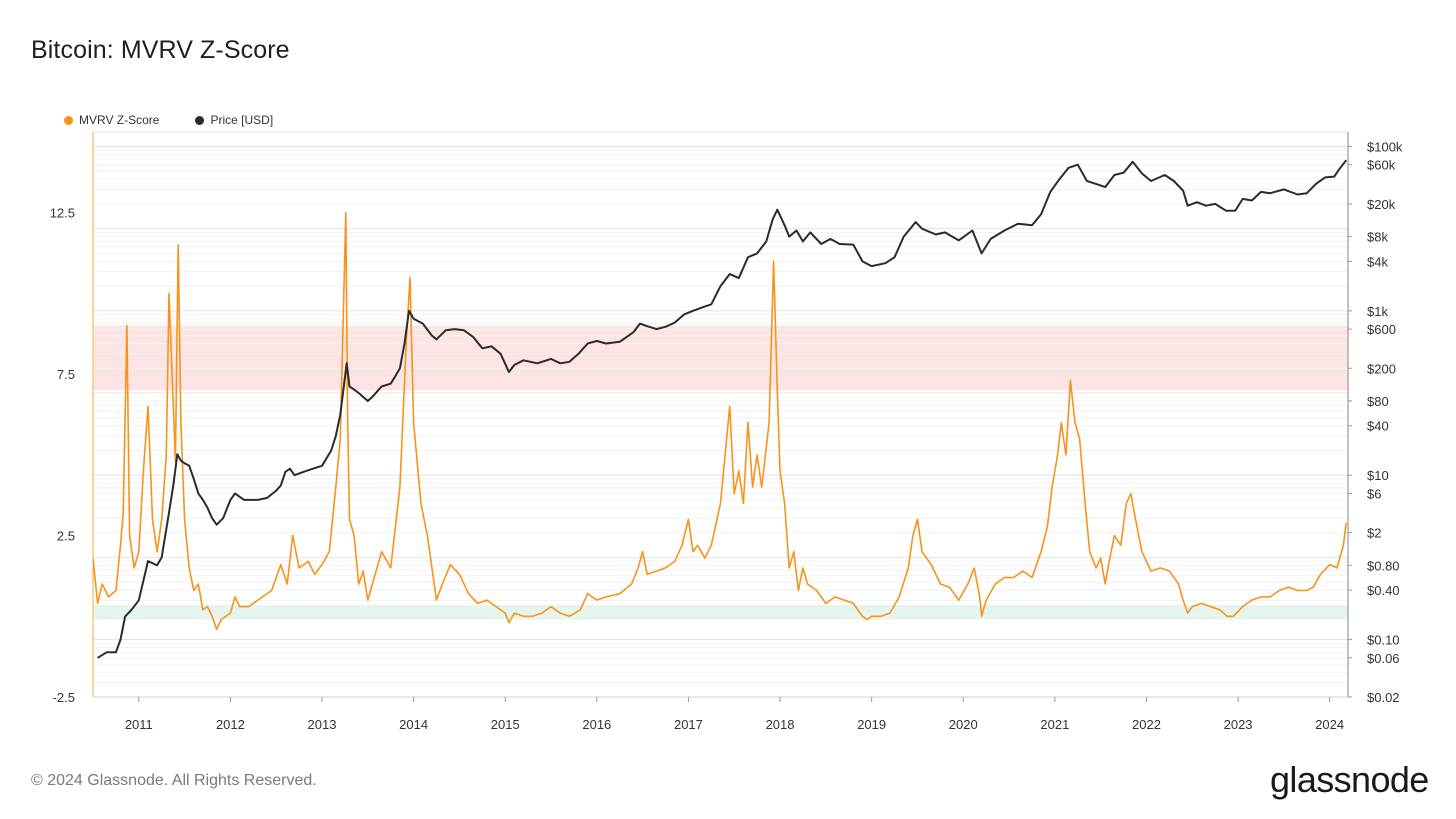  Describe the element at coordinates (963, 724) in the screenshot. I see `x-tick-label: 2020` at that location.